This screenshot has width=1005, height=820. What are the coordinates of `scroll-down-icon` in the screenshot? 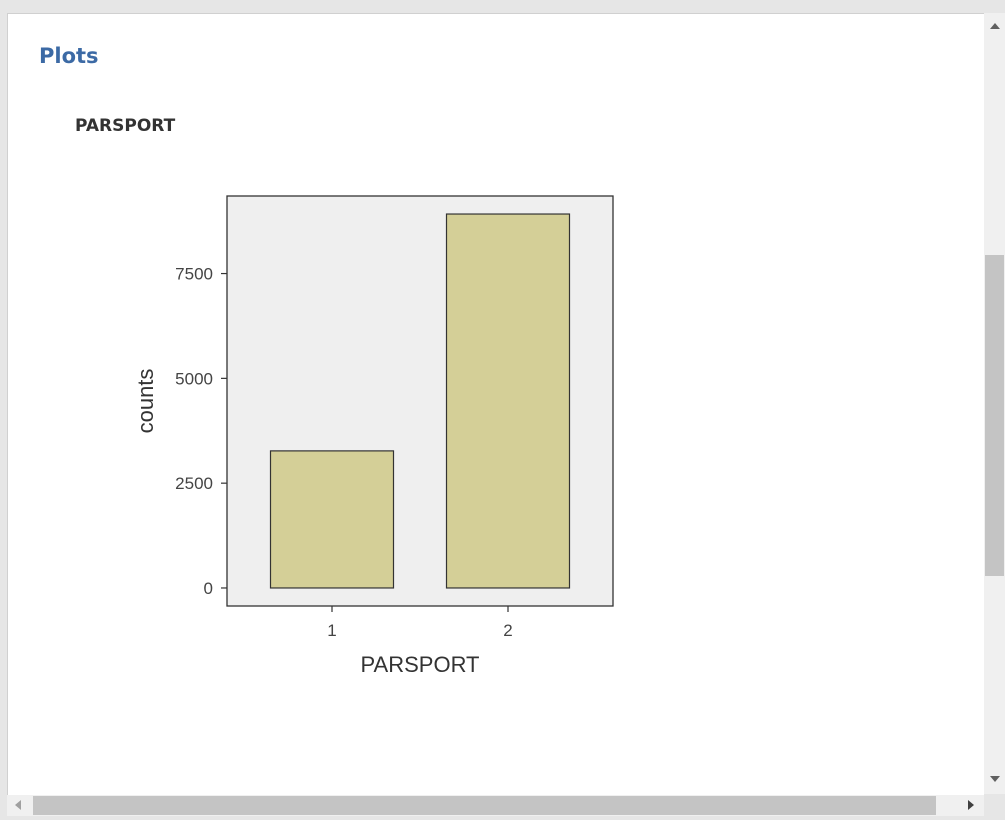 It's located at (995, 779).